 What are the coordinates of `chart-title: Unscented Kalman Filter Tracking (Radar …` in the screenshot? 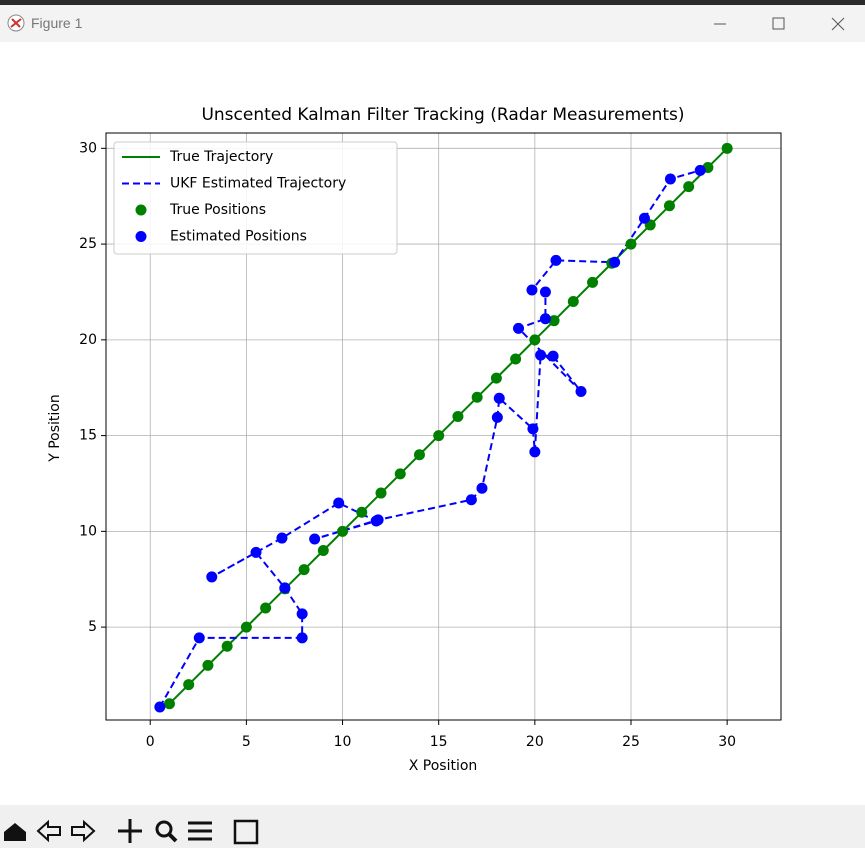 It's located at (442, 115).